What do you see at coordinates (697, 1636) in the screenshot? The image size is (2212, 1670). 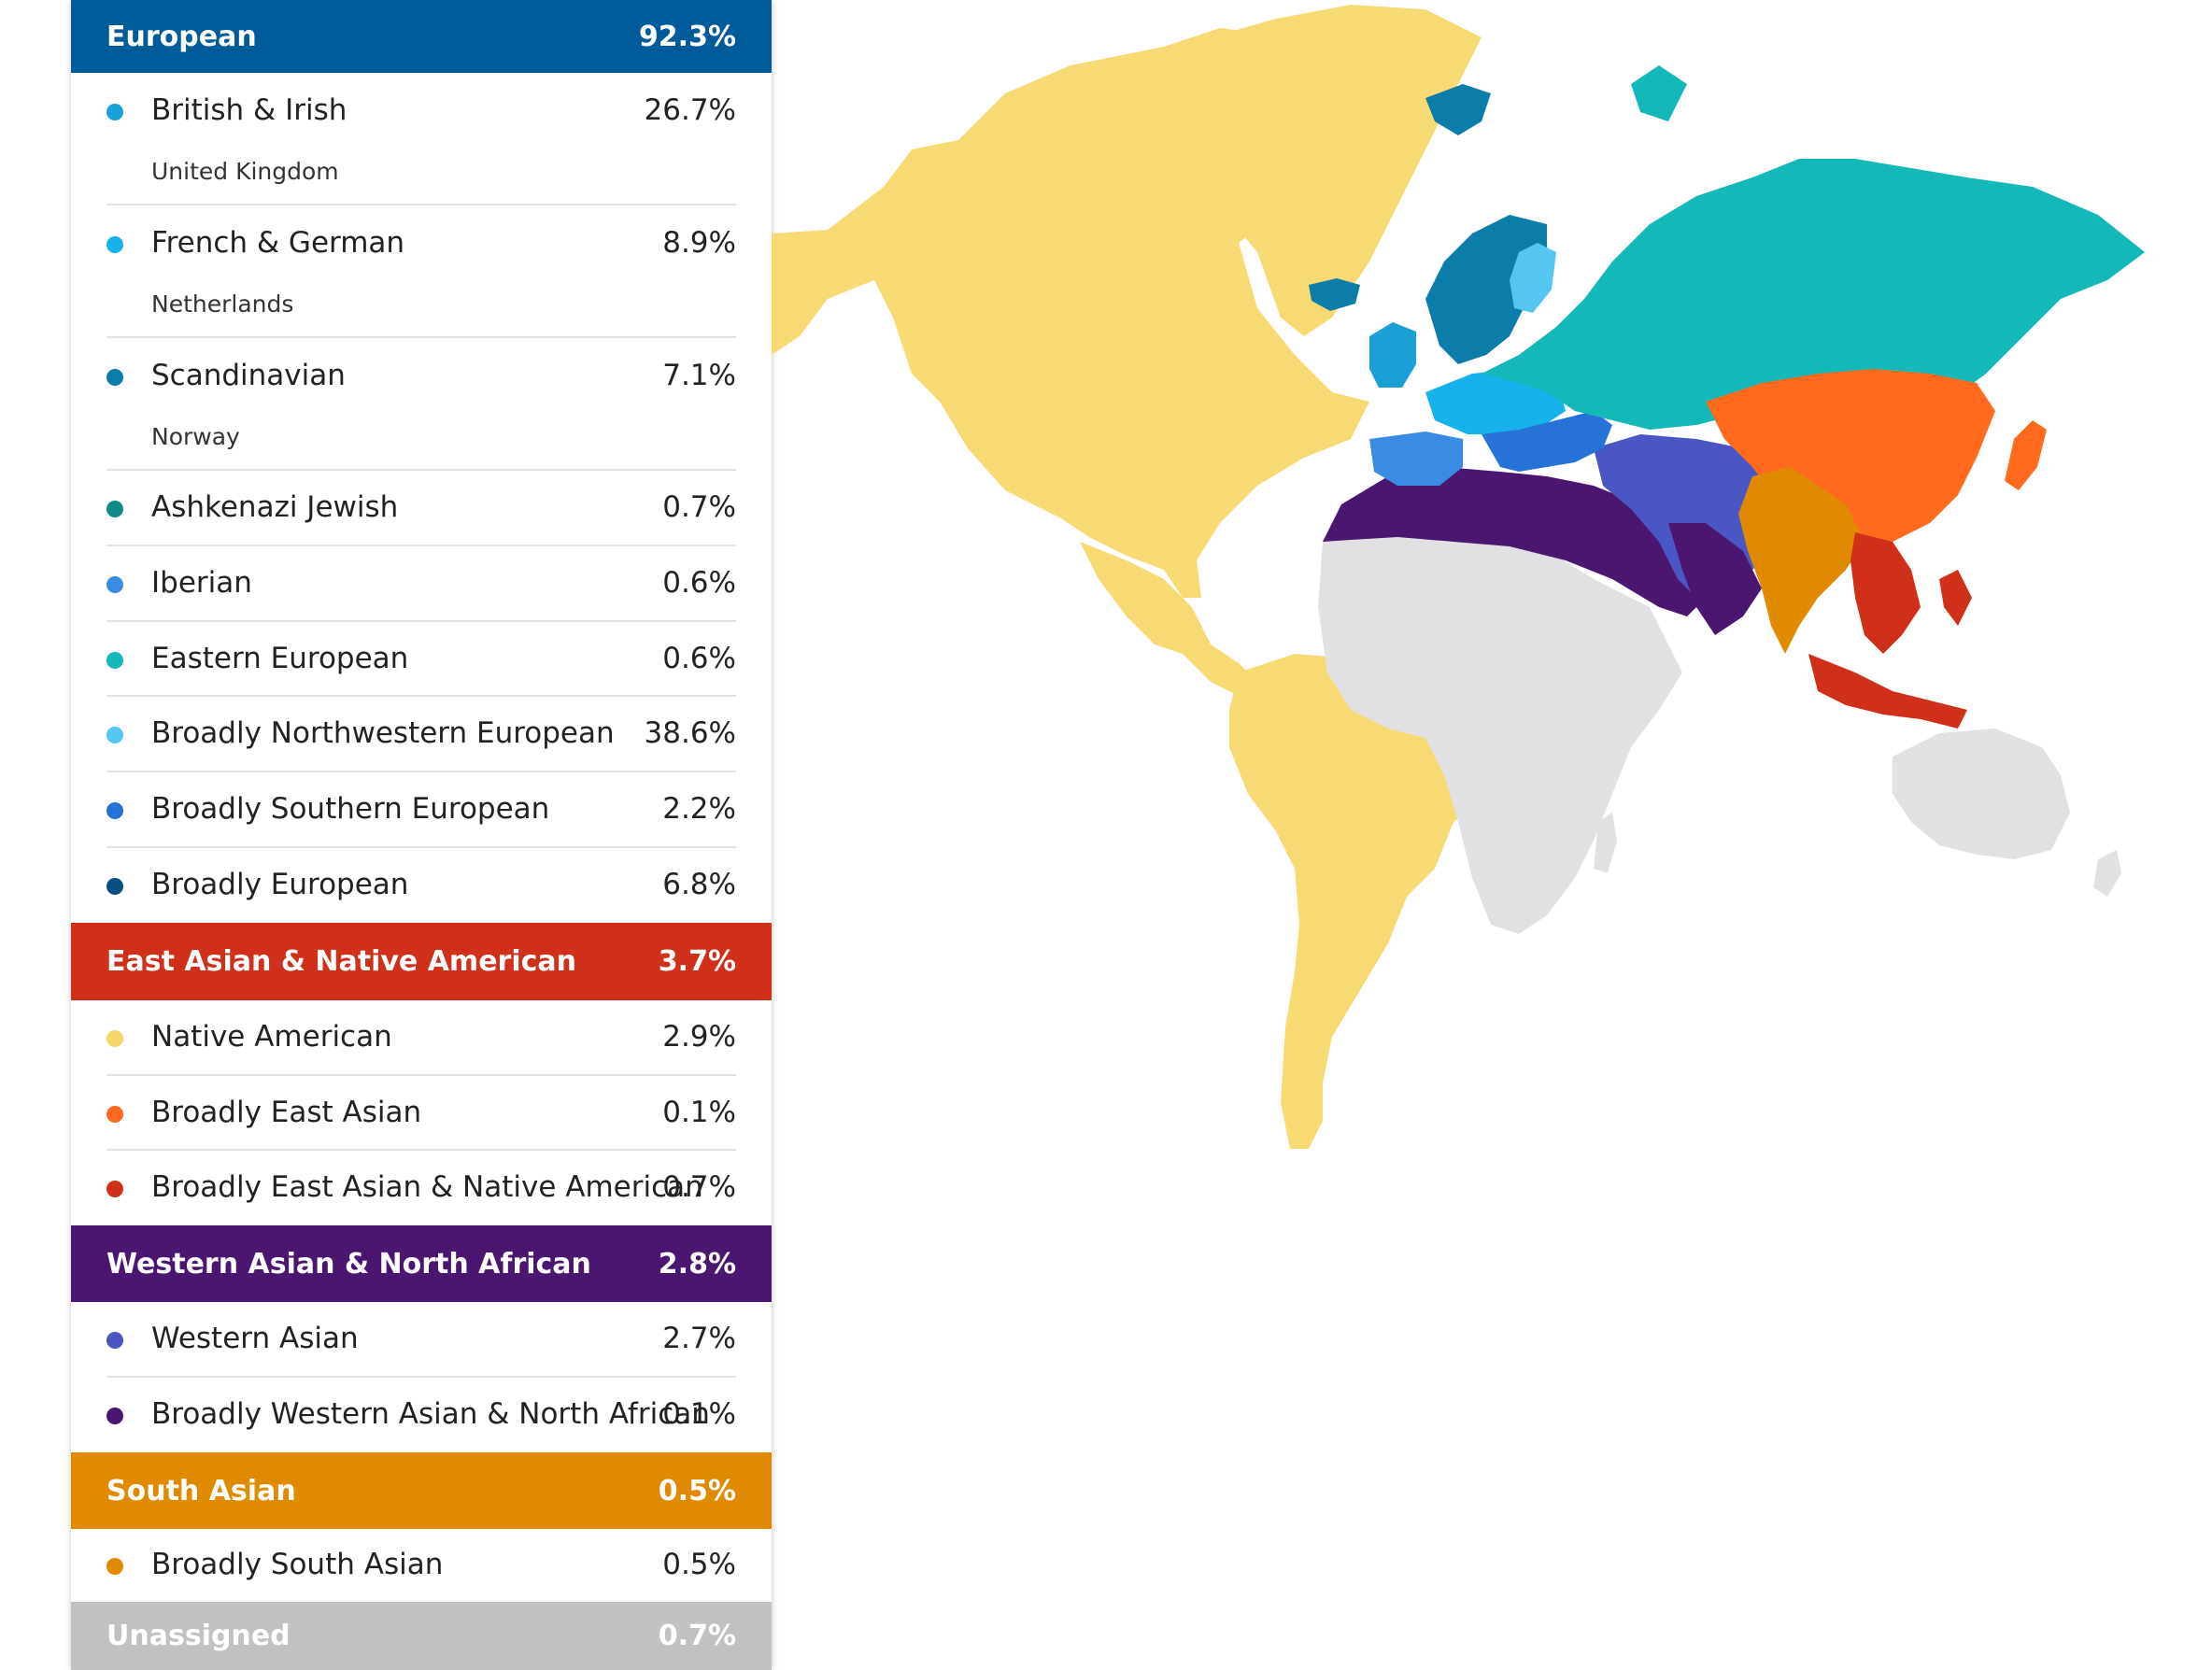 I see `group-percent: 0.7%` at bounding box center [697, 1636].